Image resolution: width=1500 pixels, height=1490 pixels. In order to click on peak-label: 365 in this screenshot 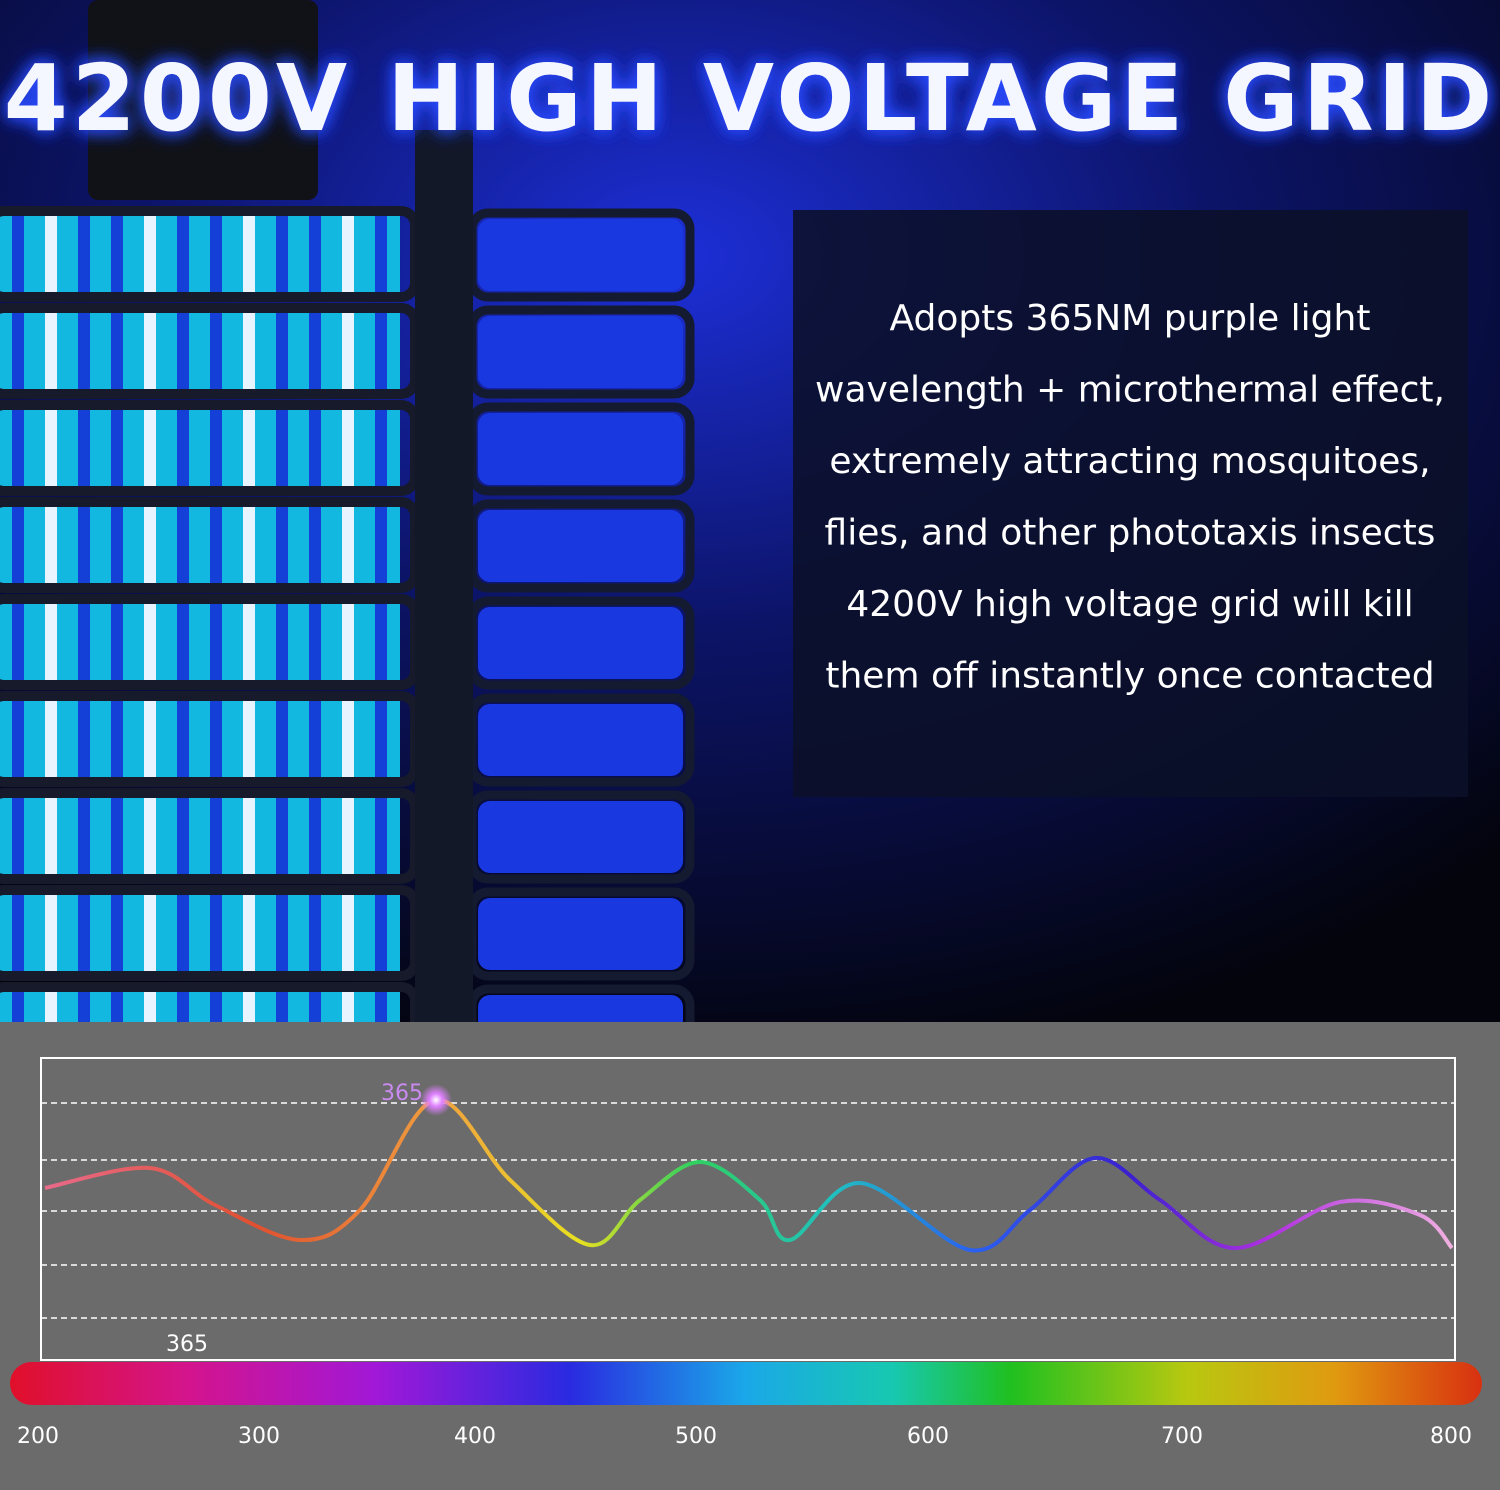, I will do `click(402, 1093)`.